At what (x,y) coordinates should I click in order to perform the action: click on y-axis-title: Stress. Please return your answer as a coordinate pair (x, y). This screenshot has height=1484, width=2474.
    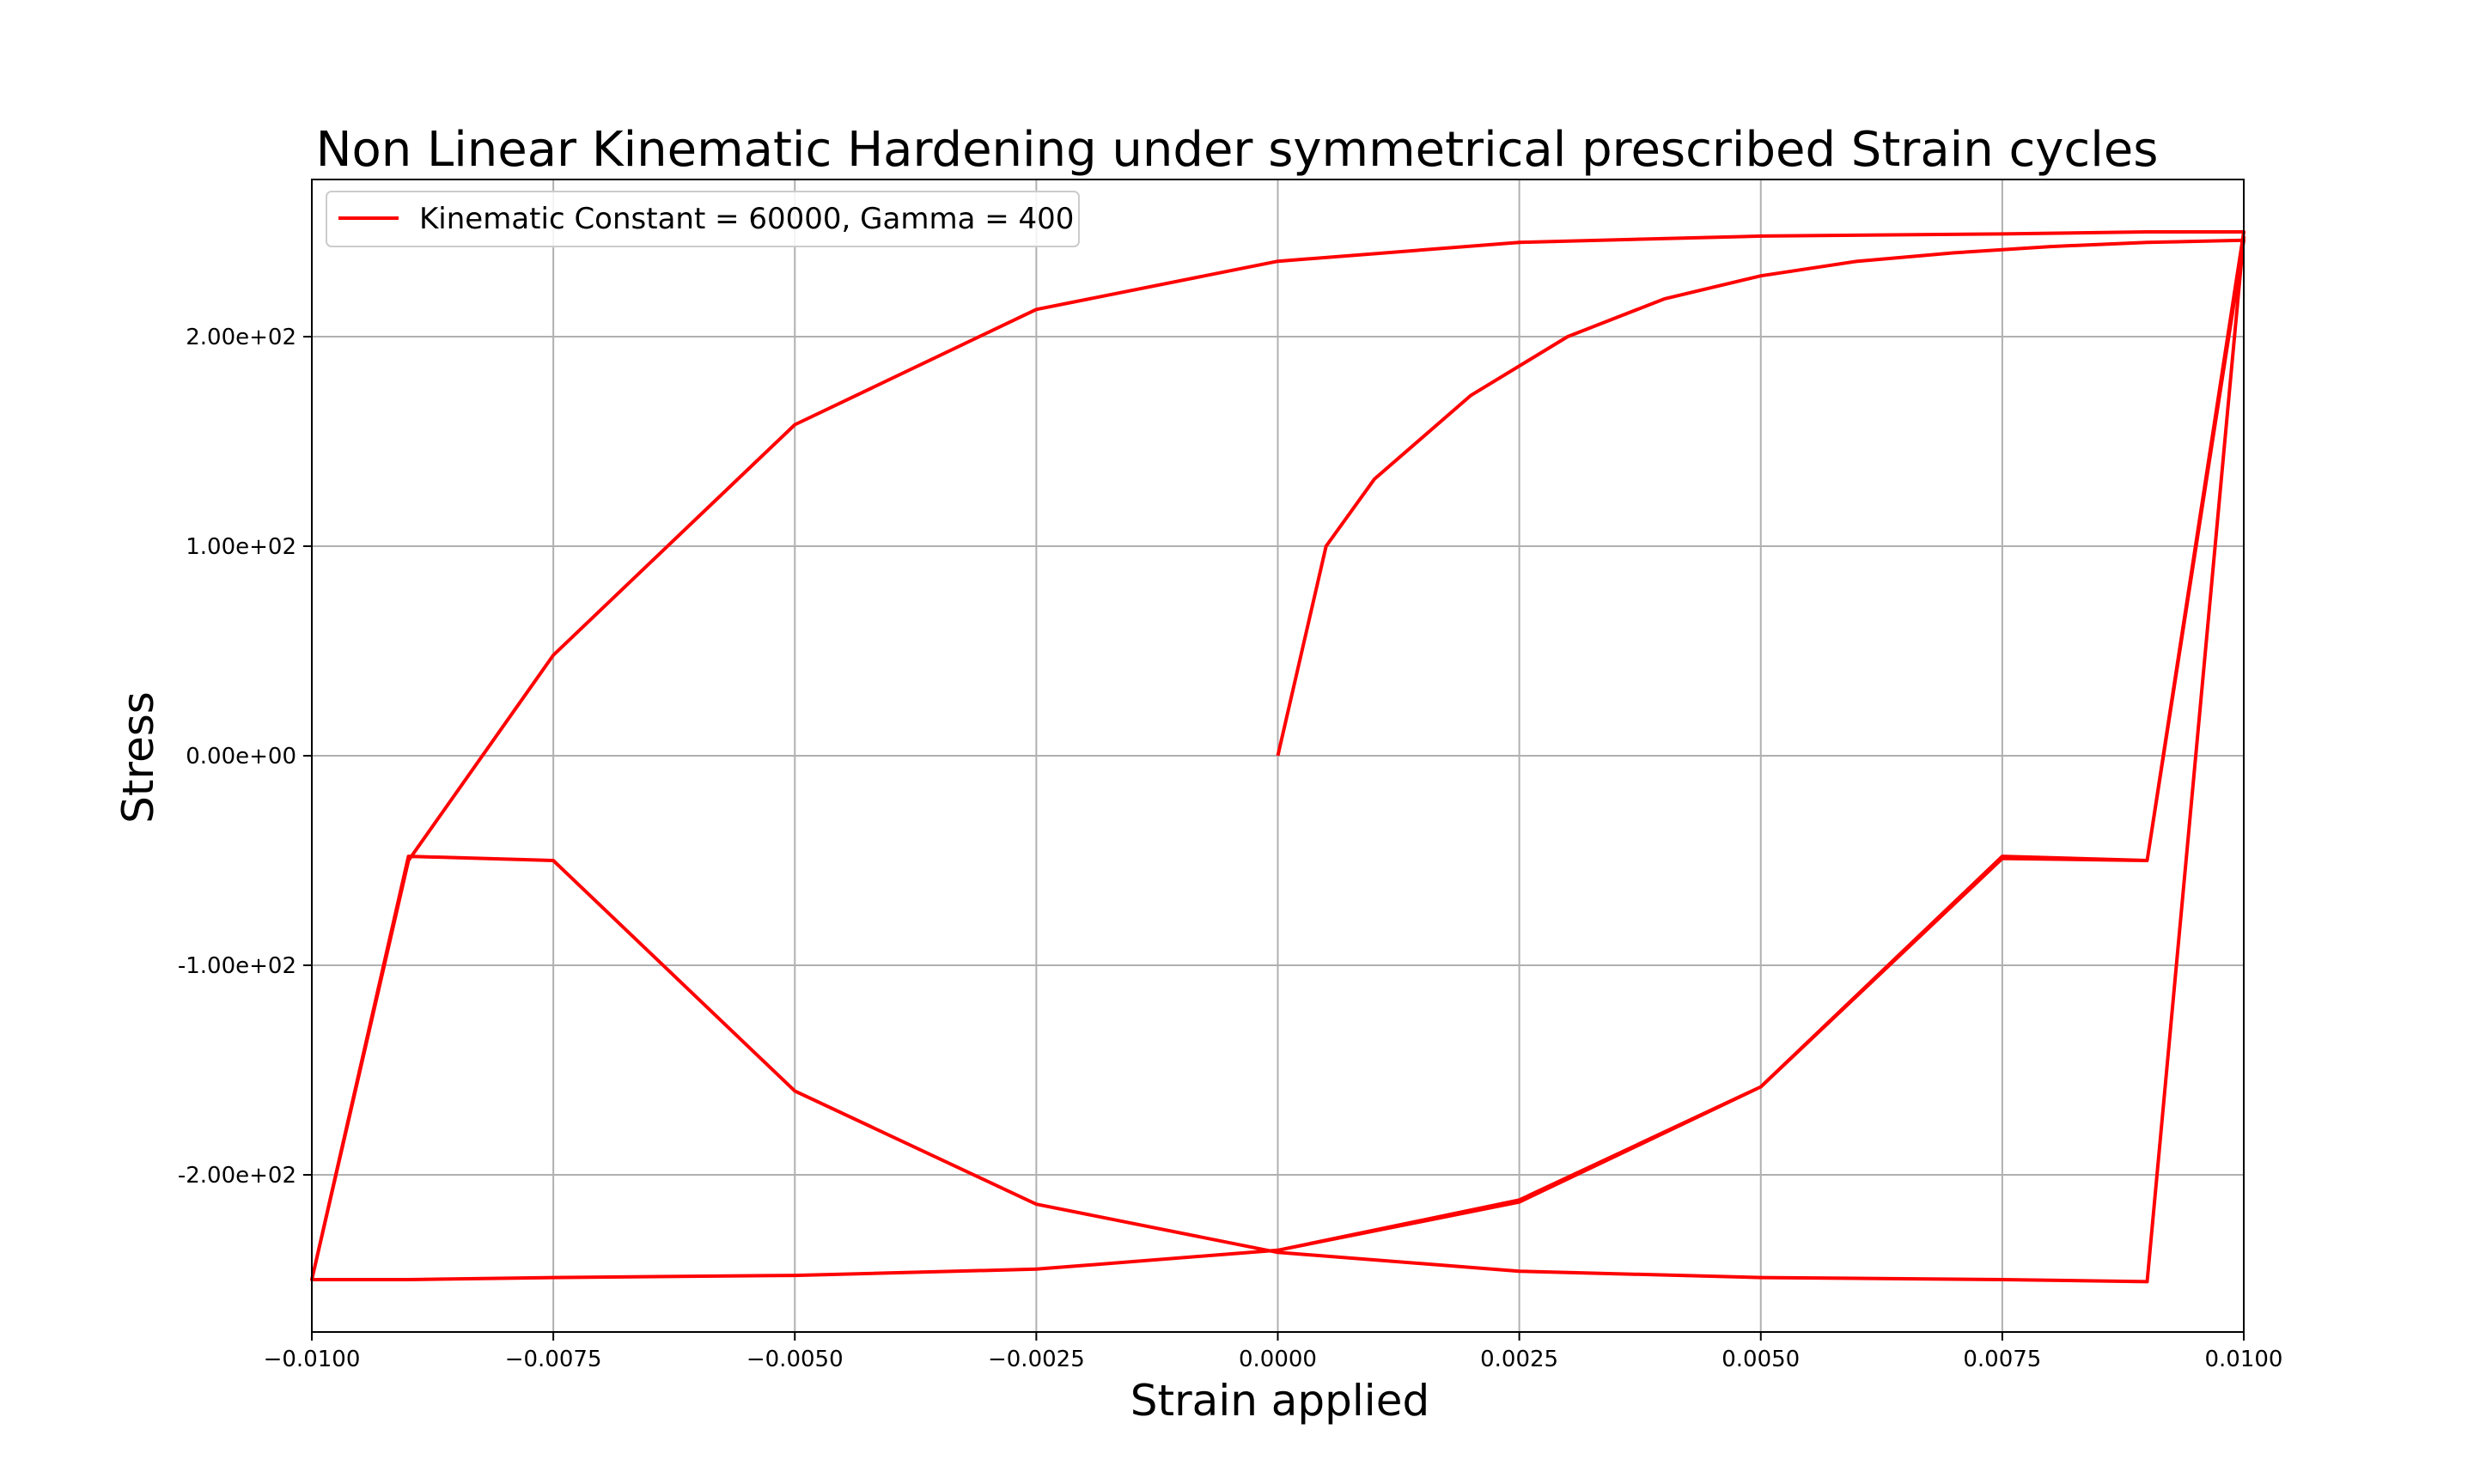
    Looking at the image, I should click on (138, 757).